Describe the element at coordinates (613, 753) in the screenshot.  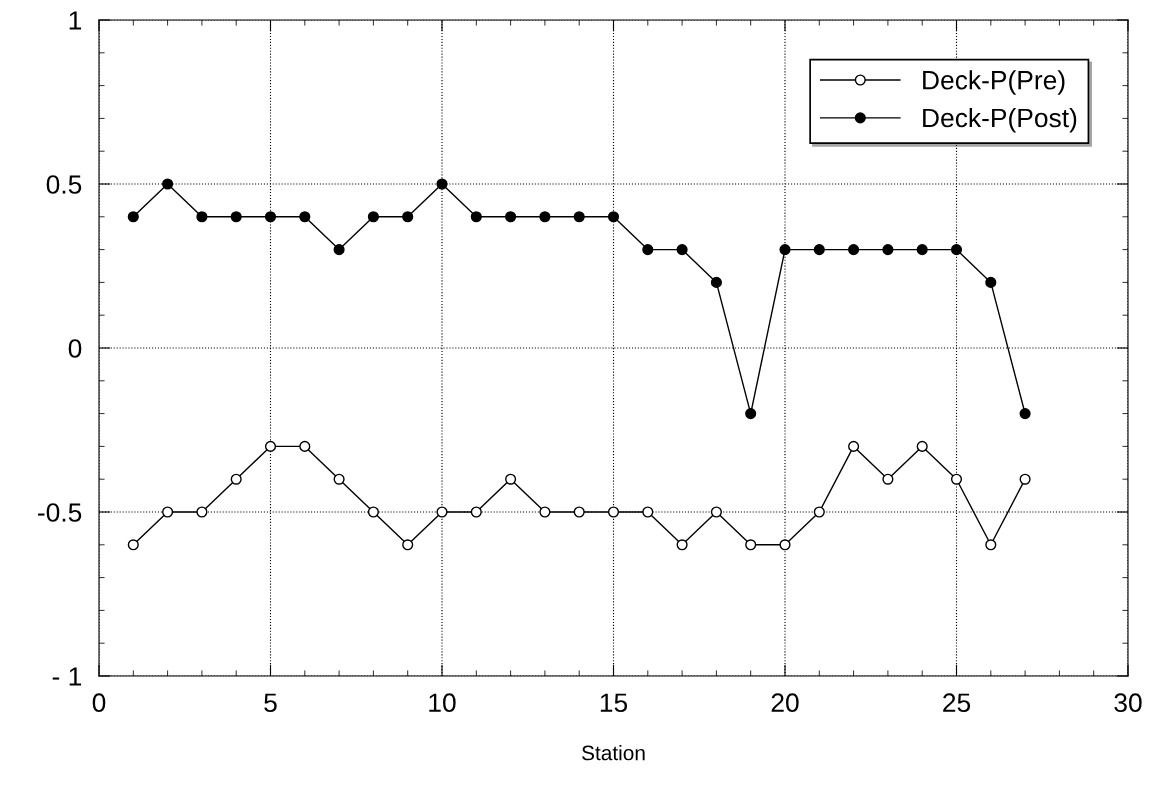
I see `x-axis-title: Station` at that location.